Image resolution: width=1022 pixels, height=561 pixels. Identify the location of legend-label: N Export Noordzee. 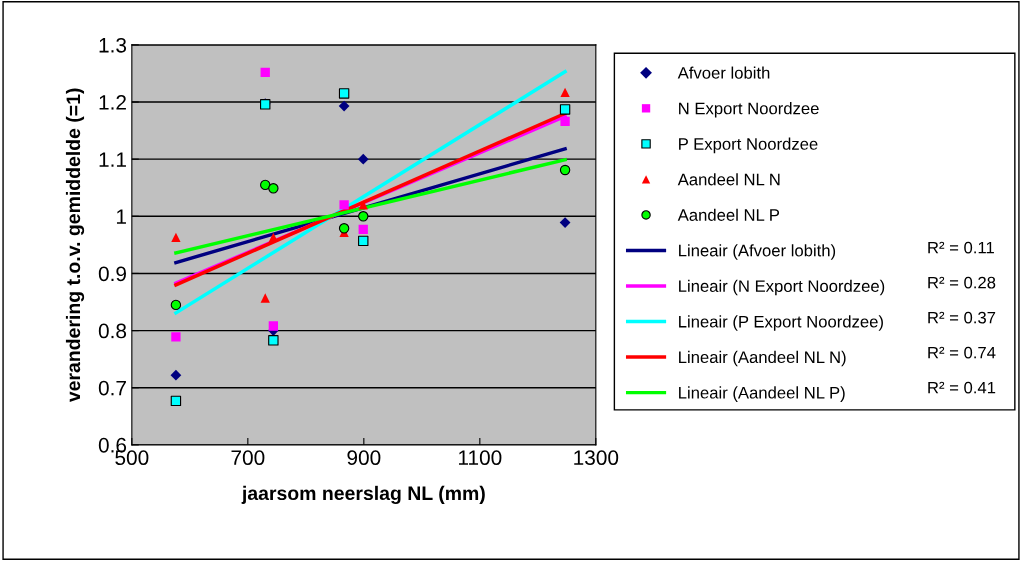
(749, 110).